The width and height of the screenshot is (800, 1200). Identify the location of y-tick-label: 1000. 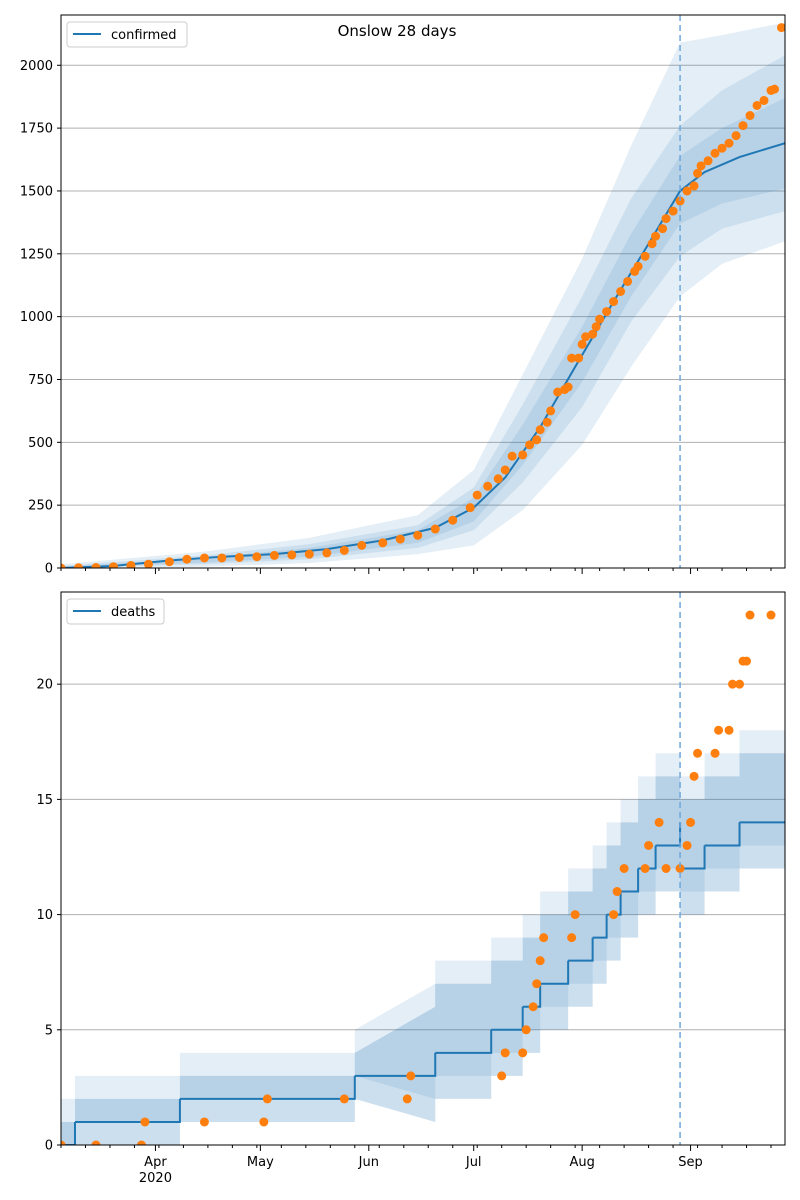
(36, 317).